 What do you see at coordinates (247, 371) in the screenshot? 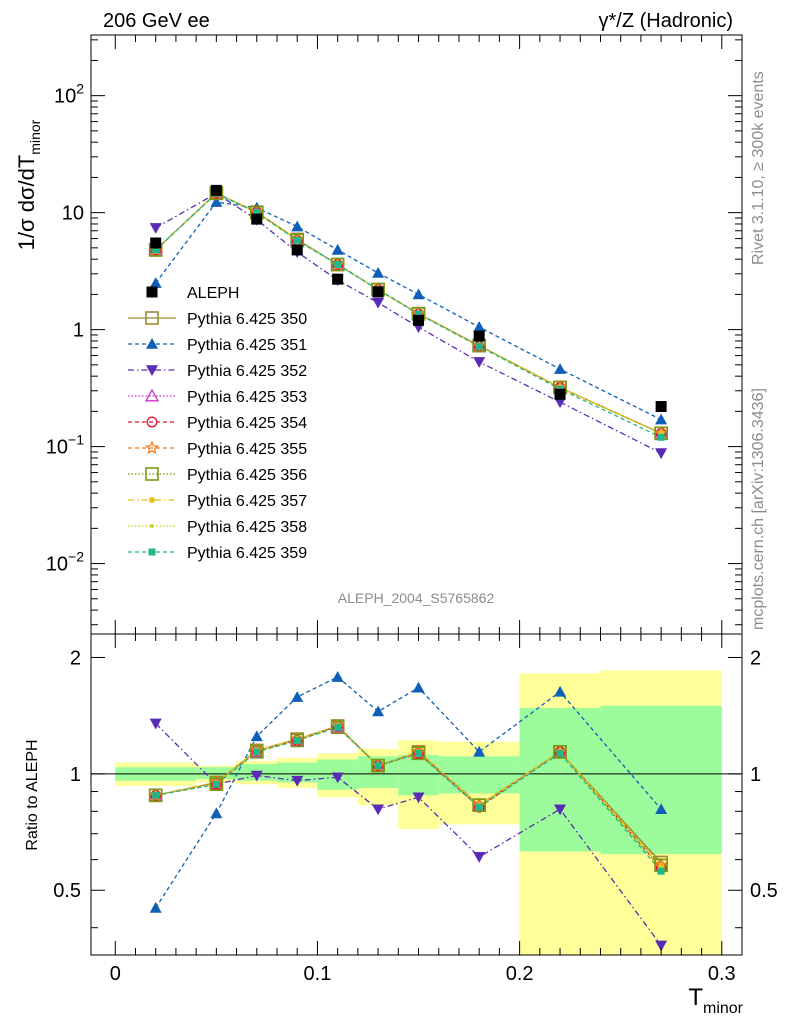
I see `legend-label-2: Pythia 6.425 352` at bounding box center [247, 371].